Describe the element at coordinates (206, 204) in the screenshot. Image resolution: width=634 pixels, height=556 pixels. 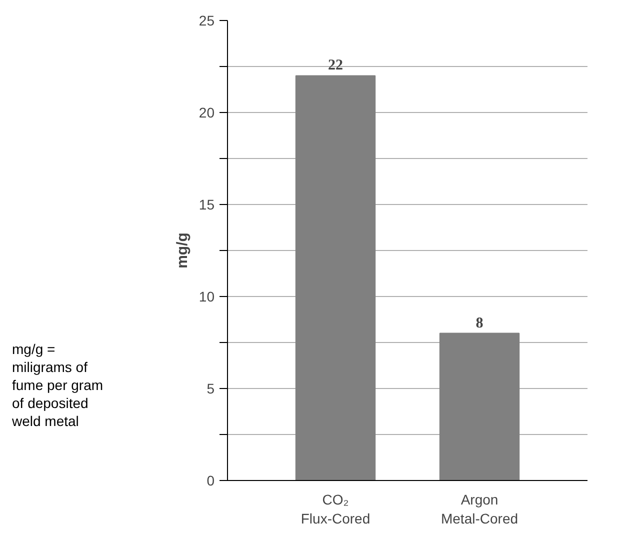
I see `y-tick-label: 15` at that location.